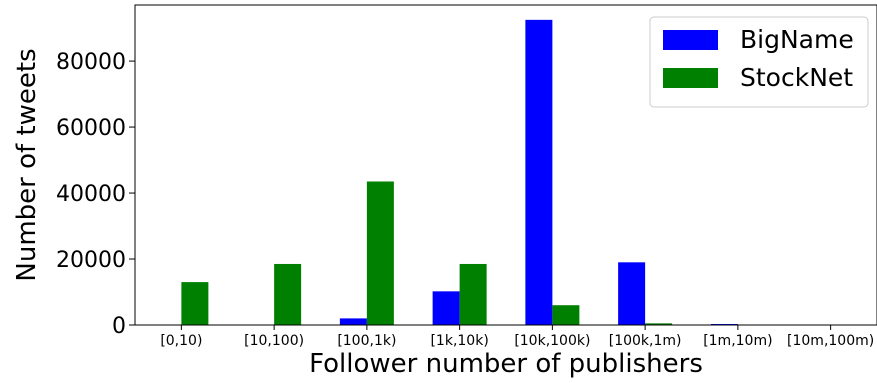 The width and height of the screenshot is (877, 383). What do you see at coordinates (506, 364) in the screenshot?
I see `x-axis-title: Follower number of publishers` at bounding box center [506, 364].